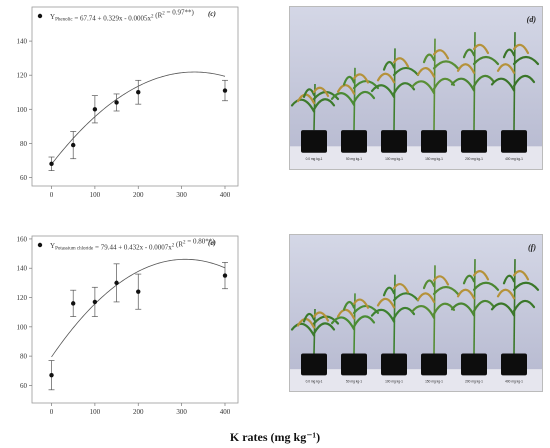 The image size is (550, 448). Describe the element at coordinates (24, 144) in the screenshot. I see `y-tick-label: 80` at that location.